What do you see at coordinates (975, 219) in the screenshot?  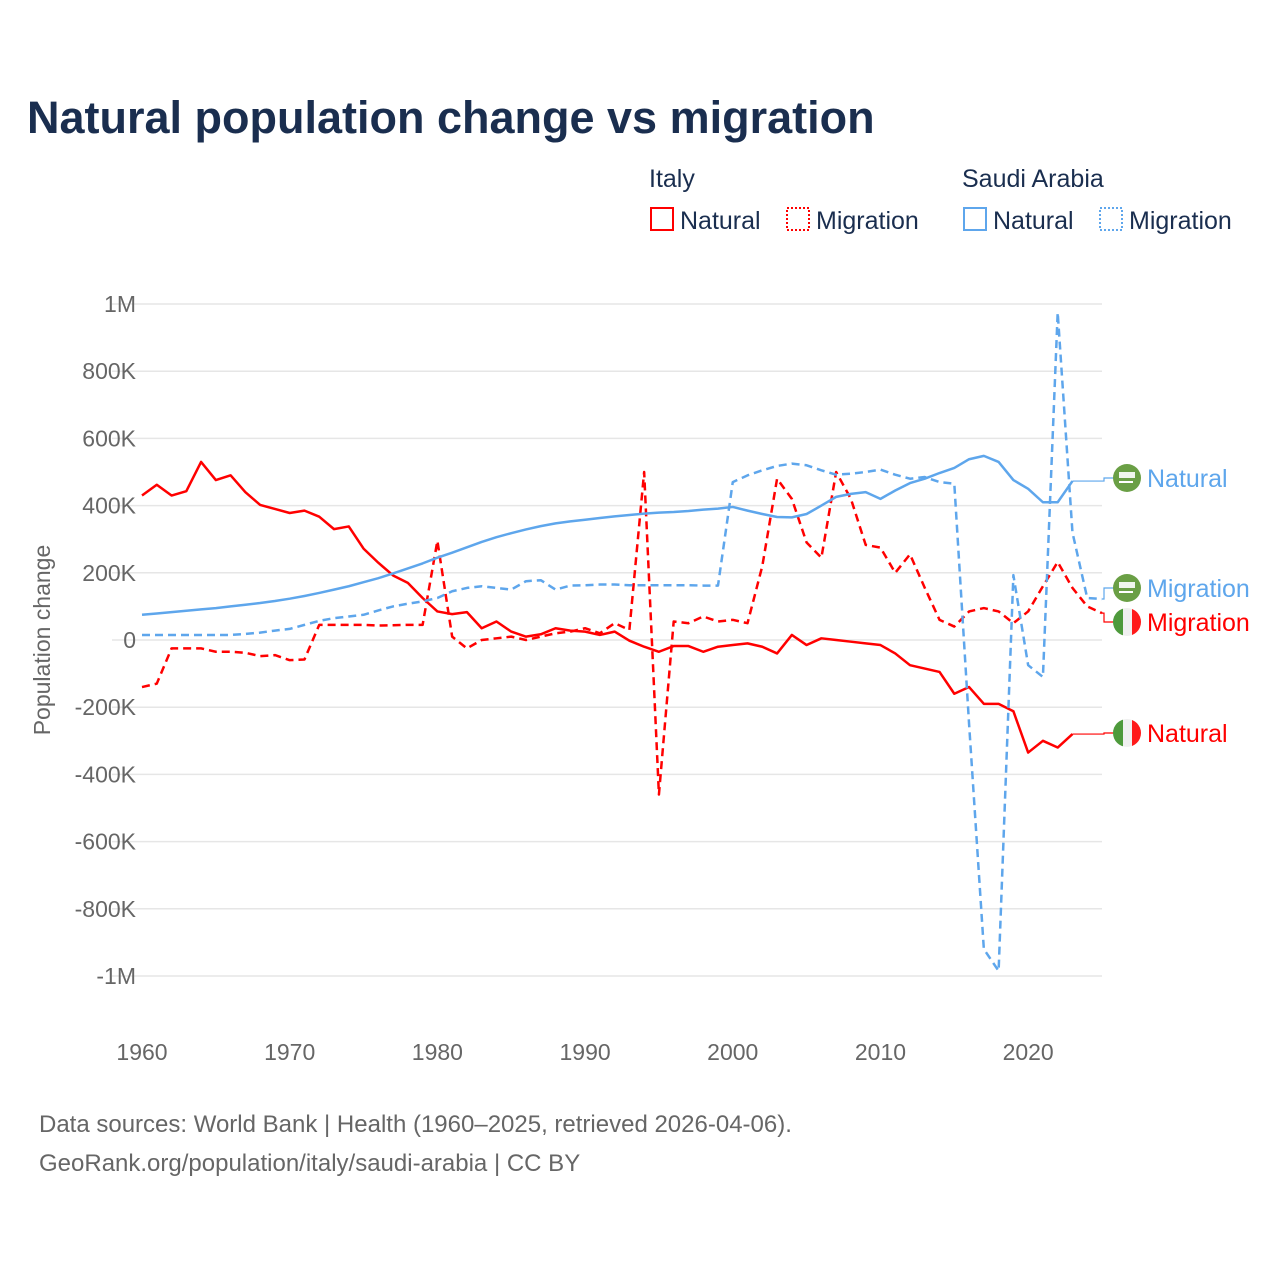 I see `legend-swatch-saudi-natural` at bounding box center [975, 219].